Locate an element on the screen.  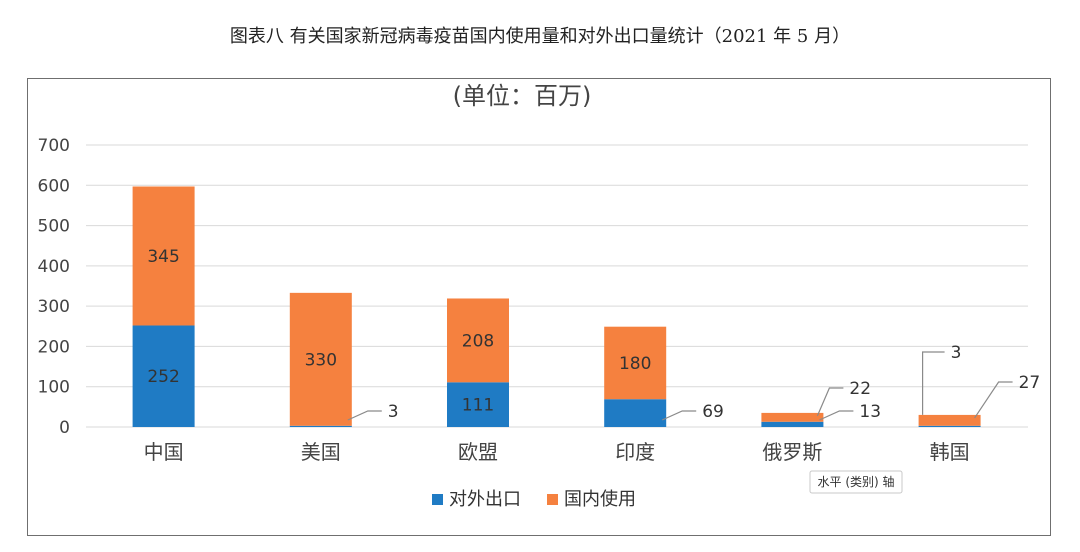
bar-segment-domestic: 国内使用 330 is located at coordinates (320, 359).